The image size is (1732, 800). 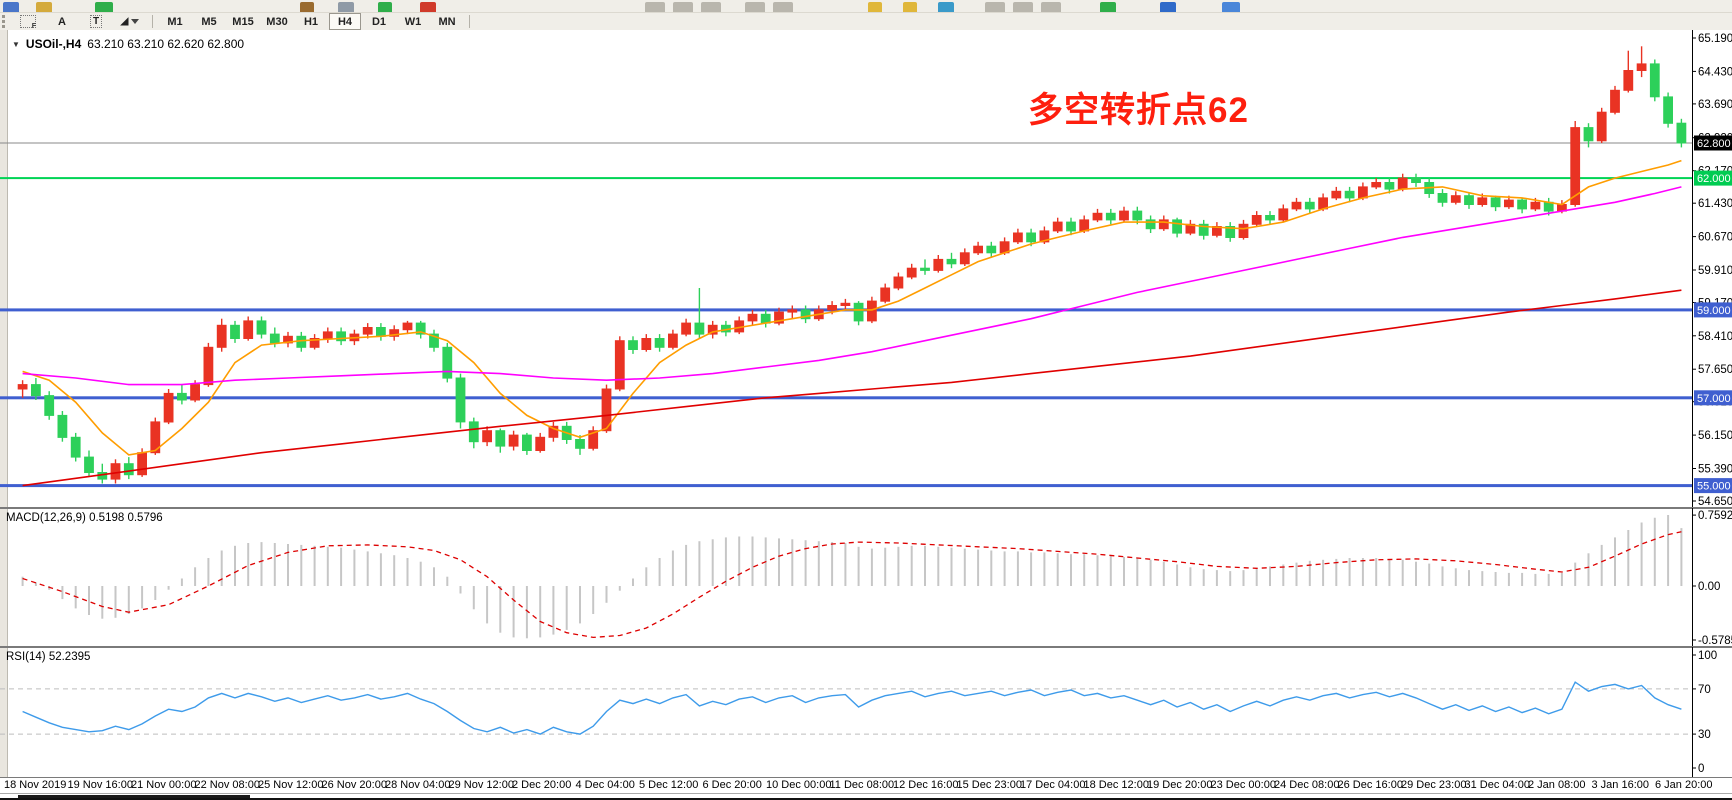 I want to click on time-axis-label: 10 Dec 00:00, so click(x=799, y=785).